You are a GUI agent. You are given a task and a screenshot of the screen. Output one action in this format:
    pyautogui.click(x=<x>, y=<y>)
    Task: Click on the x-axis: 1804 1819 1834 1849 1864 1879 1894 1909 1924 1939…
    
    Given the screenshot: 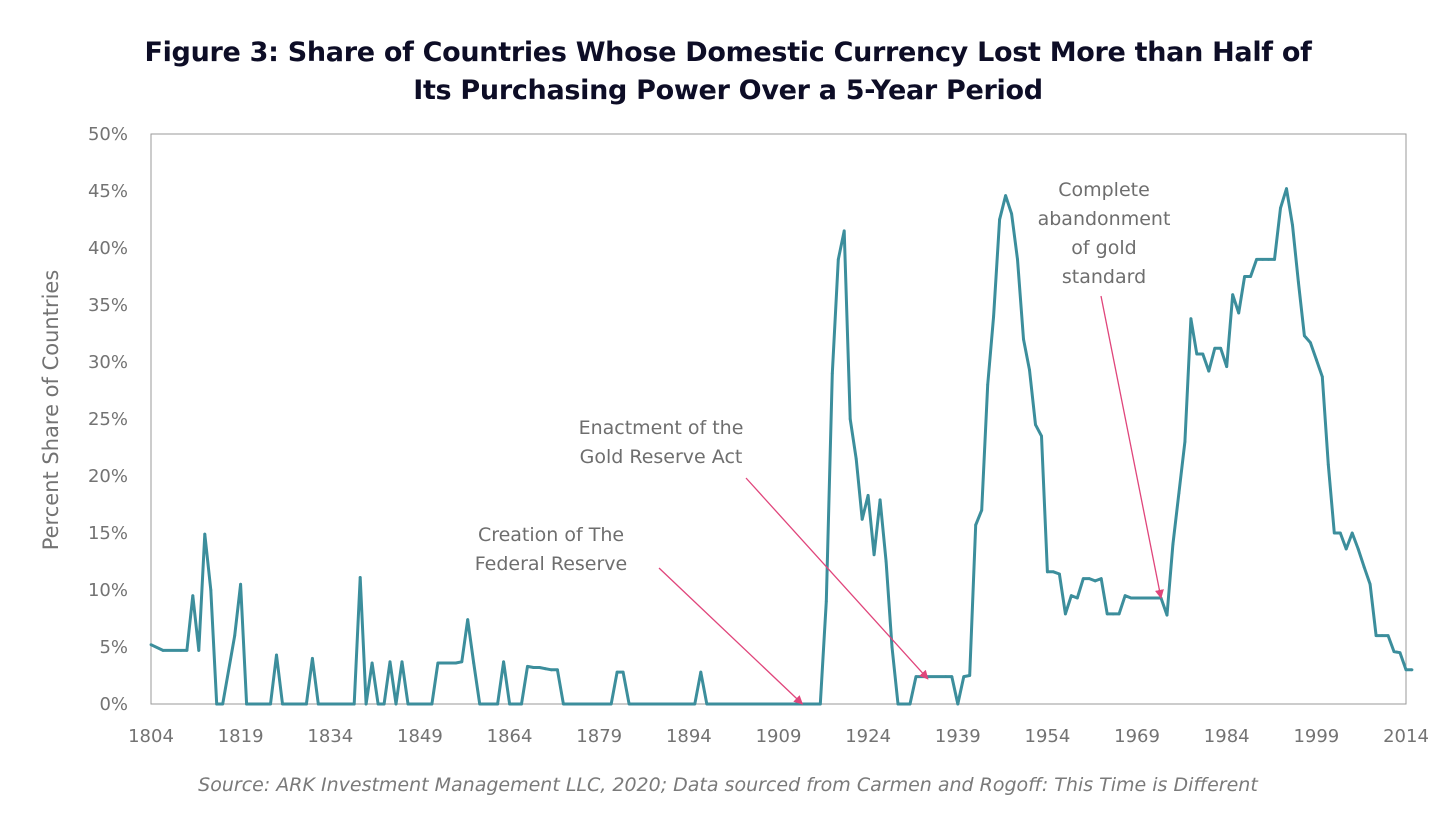 What is the action you would take?
    pyautogui.click(x=778, y=736)
    